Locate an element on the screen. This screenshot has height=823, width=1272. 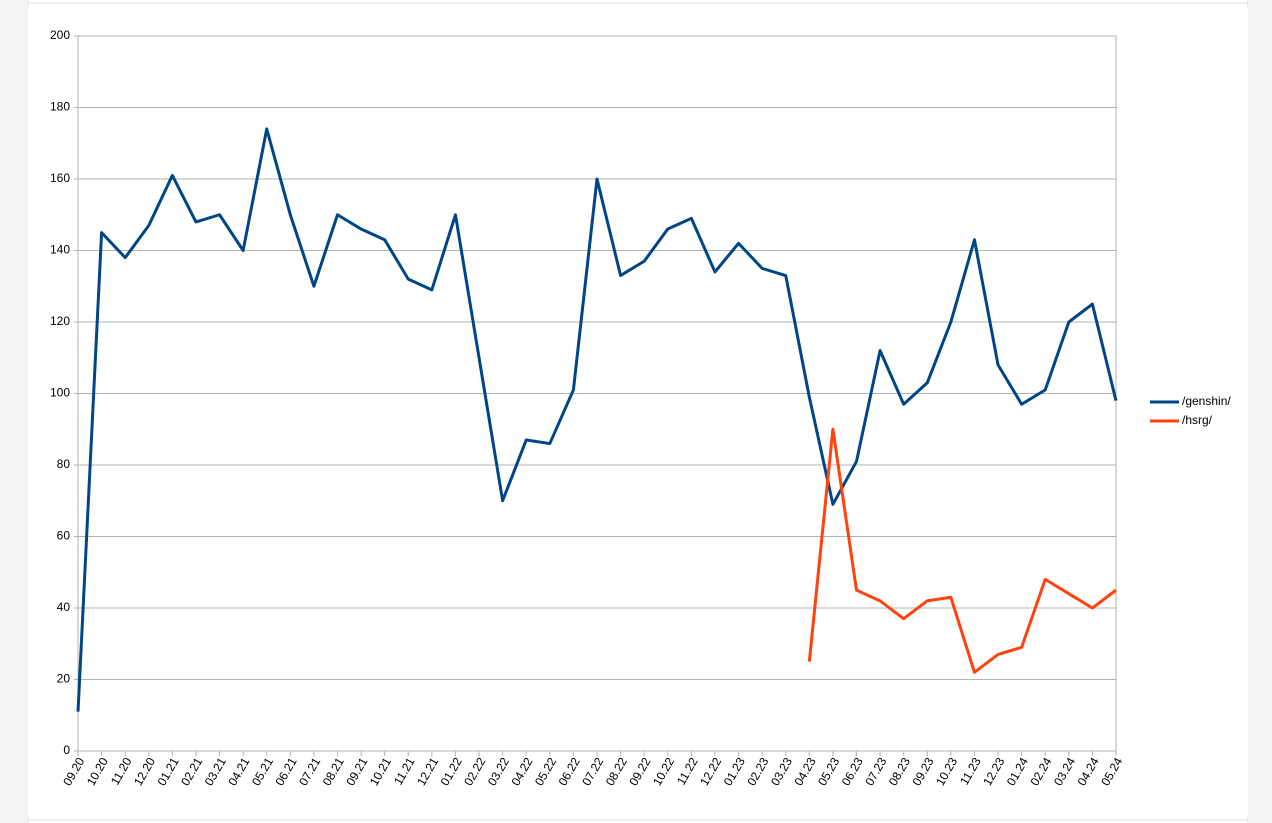
y-tick-label: 40 is located at coordinates (64, 607).